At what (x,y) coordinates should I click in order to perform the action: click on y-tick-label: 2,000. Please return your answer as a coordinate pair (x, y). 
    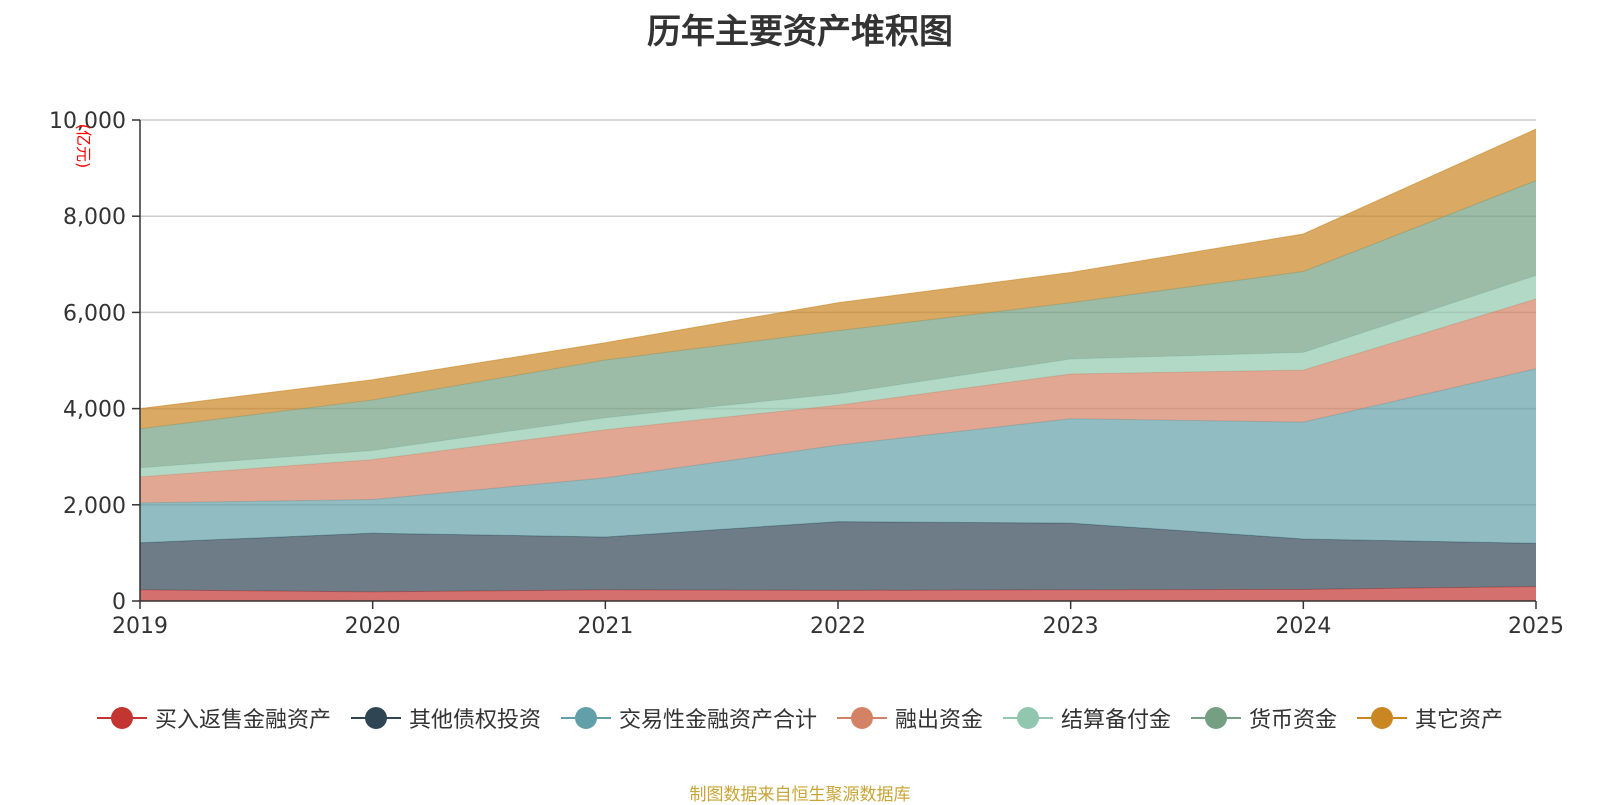
    Looking at the image, I should click on (94, 506).